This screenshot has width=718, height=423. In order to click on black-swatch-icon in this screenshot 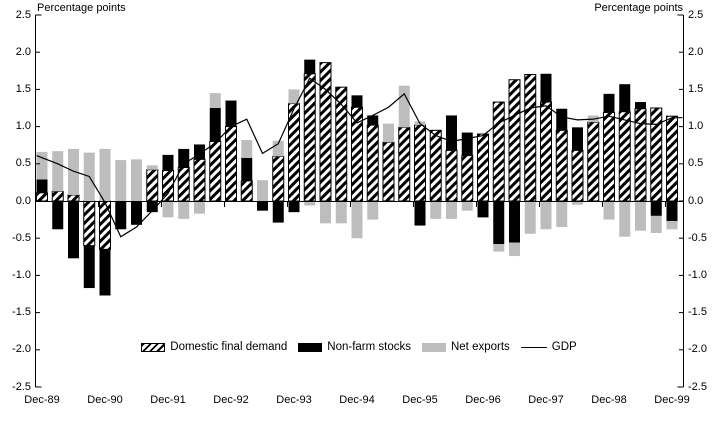, I will do `click(310, 347)`.